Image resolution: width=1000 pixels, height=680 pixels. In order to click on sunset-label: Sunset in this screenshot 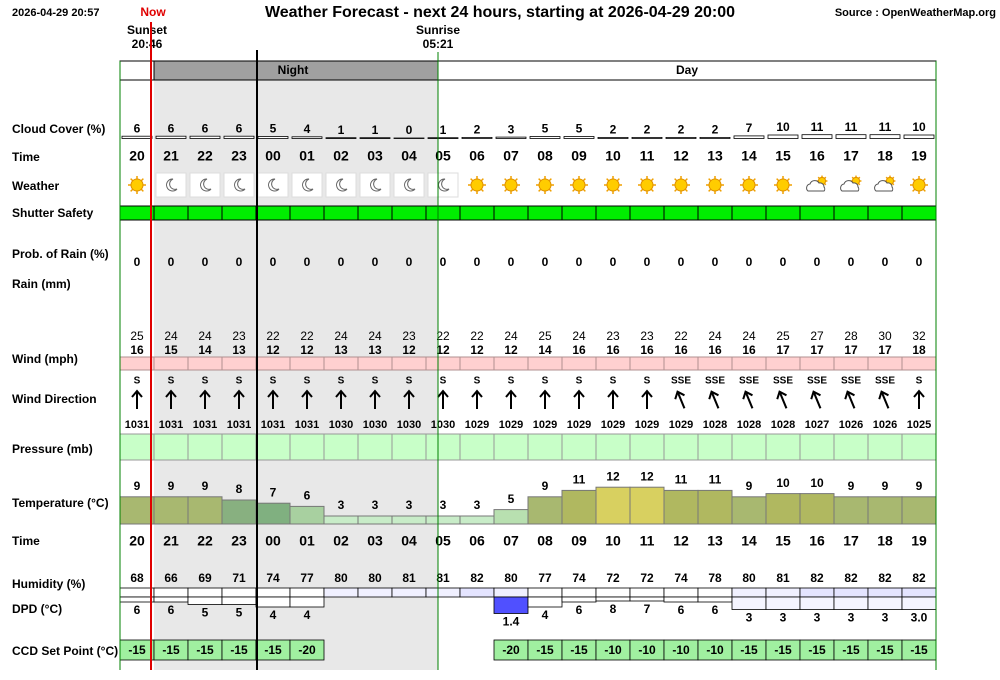, I will do `click(147, 30)`.